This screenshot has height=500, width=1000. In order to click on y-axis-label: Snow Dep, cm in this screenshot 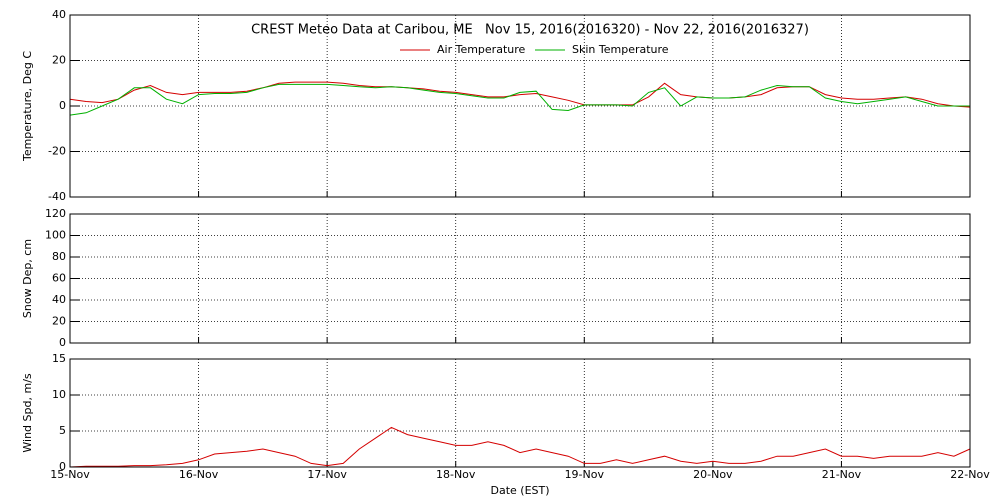, I will do `click(27, 278)`.